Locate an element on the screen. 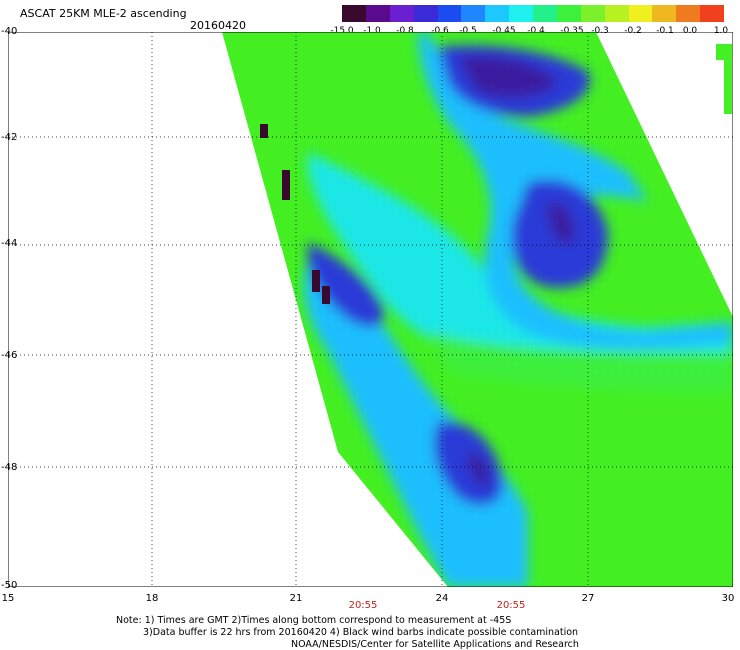  colorbar-label: -0.2 is located at coordinates (633, 31).